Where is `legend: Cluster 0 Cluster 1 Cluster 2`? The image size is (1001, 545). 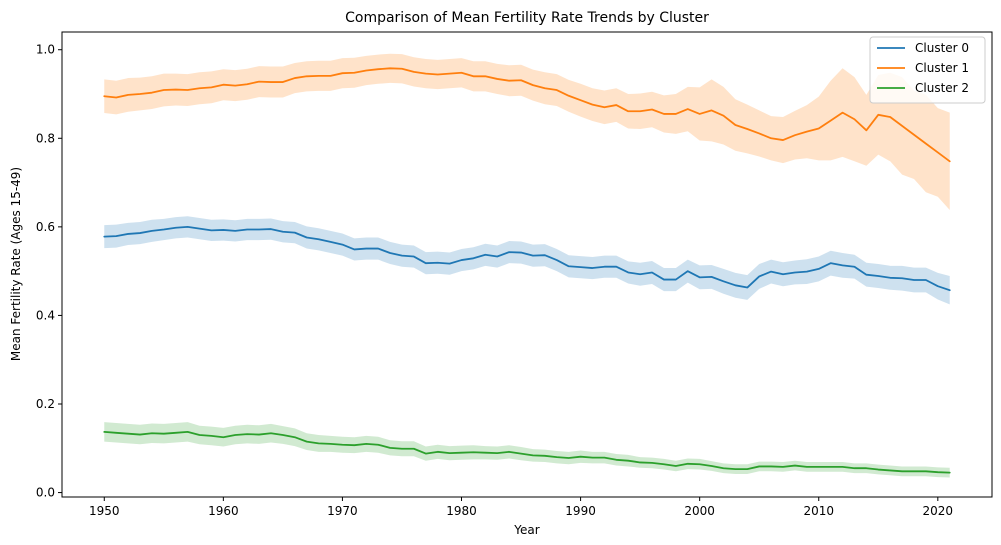 legend: Cluster 0 Cluster 1 Cluster 2 is located at coordinates (927, 70).